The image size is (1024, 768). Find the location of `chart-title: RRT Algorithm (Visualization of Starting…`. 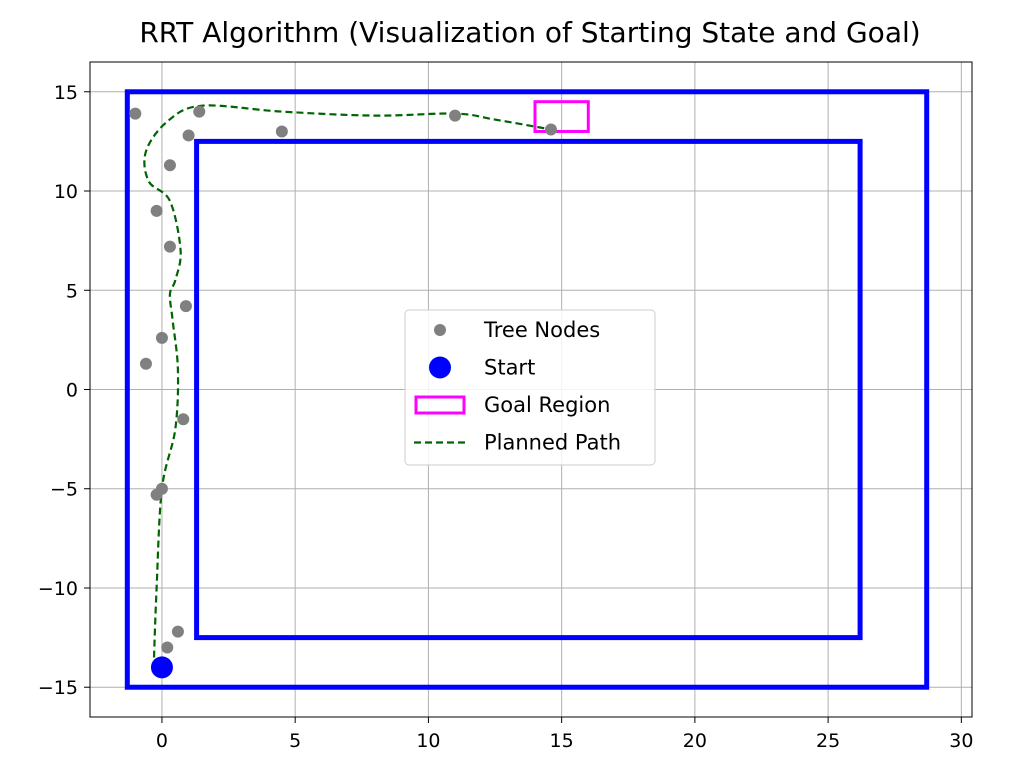

chart-title: RRT Algorithm (Visualization of Starting… is located at coordinates (529, 32).